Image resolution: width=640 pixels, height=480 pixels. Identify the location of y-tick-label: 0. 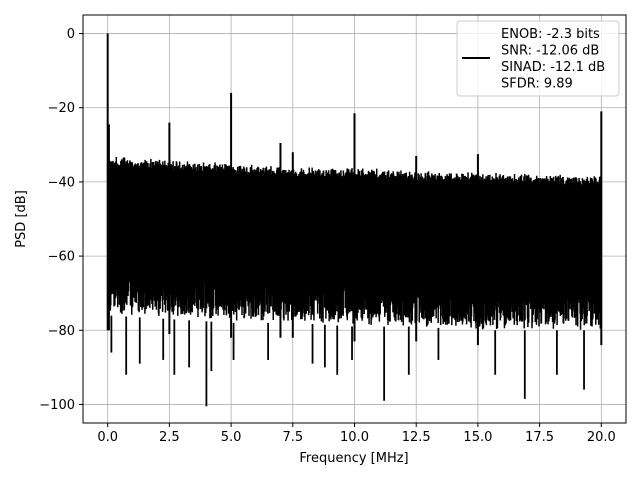
(71, 34).